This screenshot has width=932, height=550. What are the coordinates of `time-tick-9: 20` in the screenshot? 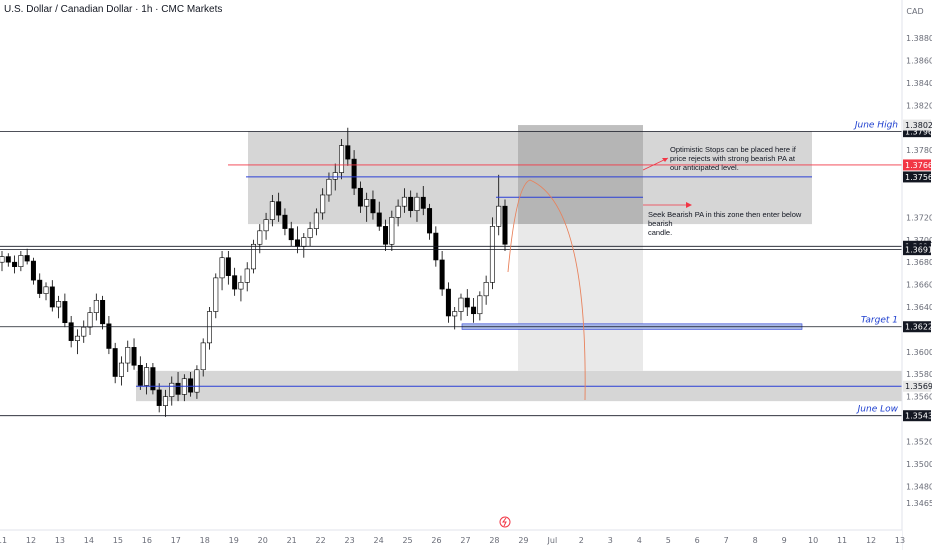 It's located at (263, 540).